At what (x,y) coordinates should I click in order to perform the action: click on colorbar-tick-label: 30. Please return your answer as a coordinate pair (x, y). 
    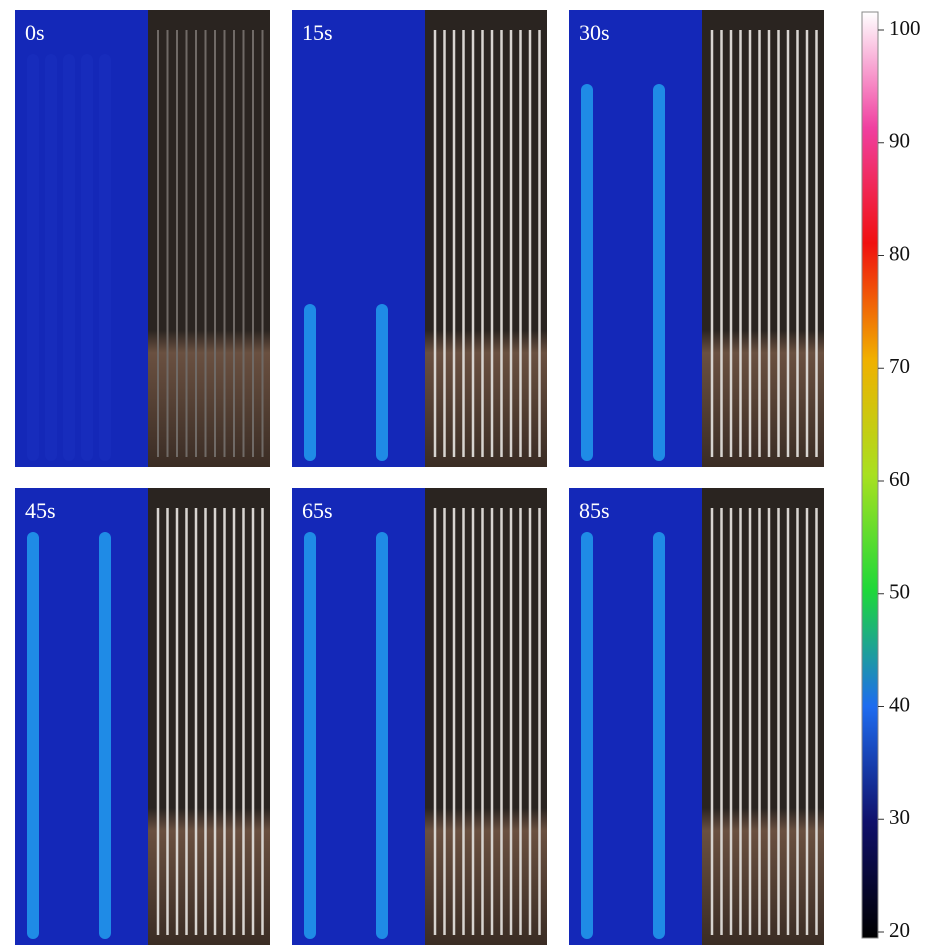
    Looking at the image, I should click on (899, 817).